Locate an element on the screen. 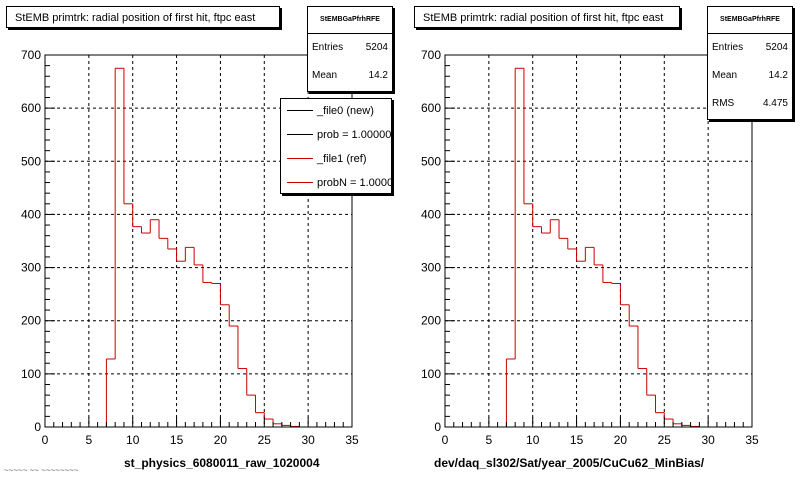 This screenshot has width=800, height=480. right-stats-row: RMS 4.475 is located at coordinates (750, 104).